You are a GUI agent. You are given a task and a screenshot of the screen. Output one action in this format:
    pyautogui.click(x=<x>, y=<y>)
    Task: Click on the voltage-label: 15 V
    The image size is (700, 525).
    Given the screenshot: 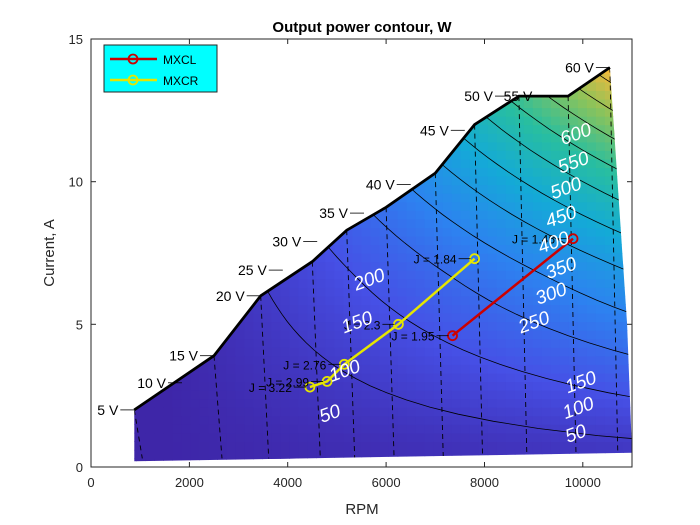 What is the action you would take?
    pyautogui.click(x=183, y=356)
    